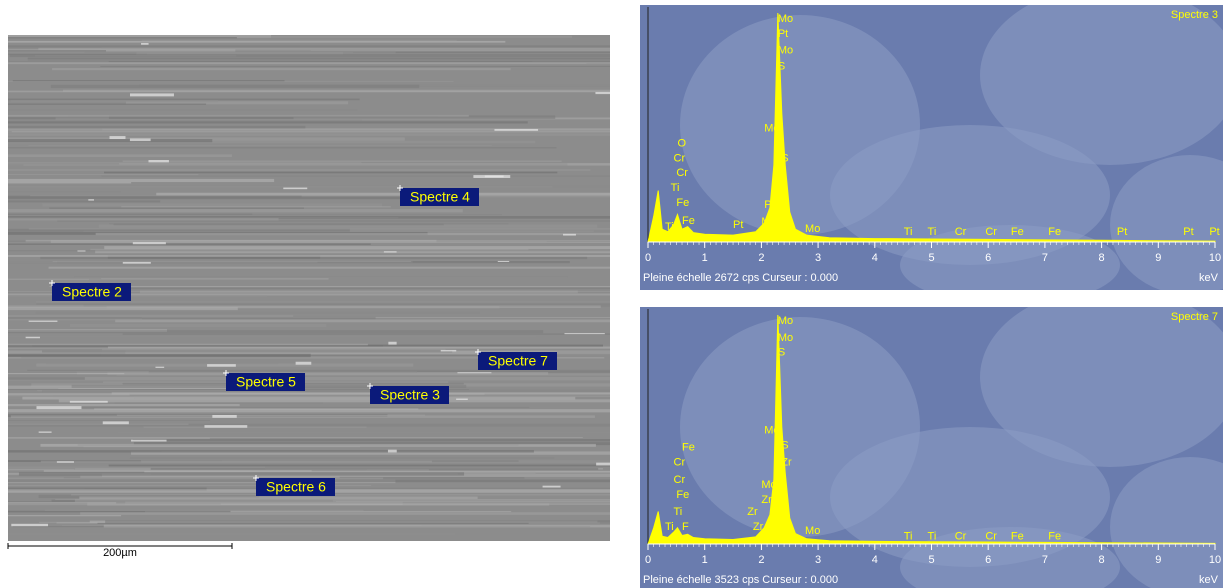 The height and width of the screenshot is (588, 1223). Describe the element at coordinates (1102, 258) in the screenshot. I see `x-tick-label: 8` at that location.